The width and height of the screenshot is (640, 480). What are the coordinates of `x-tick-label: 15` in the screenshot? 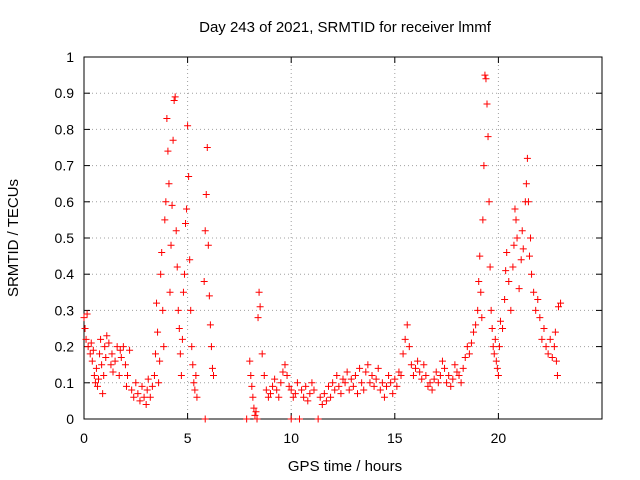 It's located at (395, 438).